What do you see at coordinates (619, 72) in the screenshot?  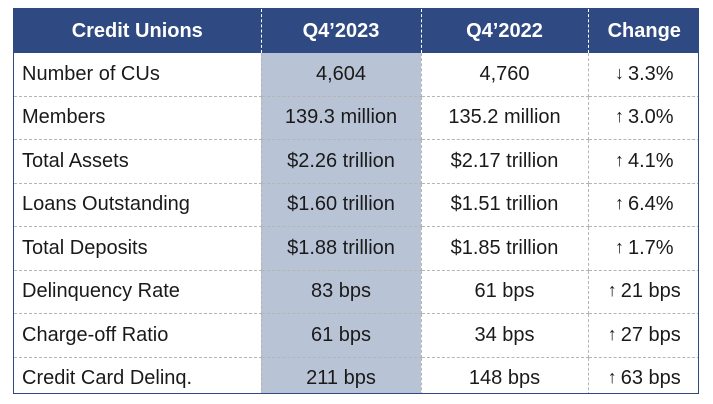 I see `down-arrow-icon: ↓` at bounding box center [619, 72].